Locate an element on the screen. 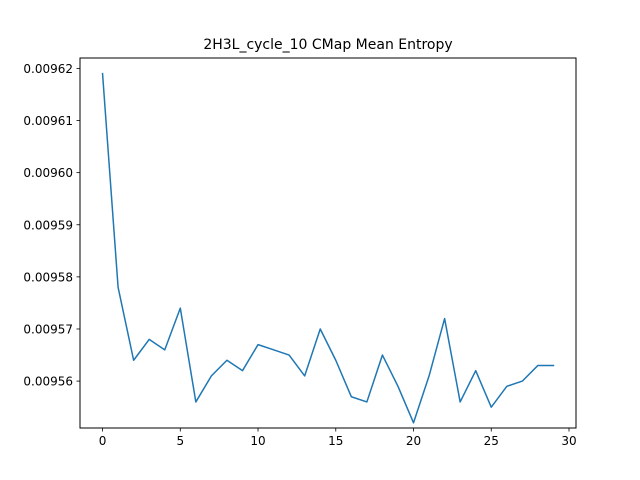 This screenshot has height=480, width=640. x-tick-label: 5 is located at coordinates (180, 441).